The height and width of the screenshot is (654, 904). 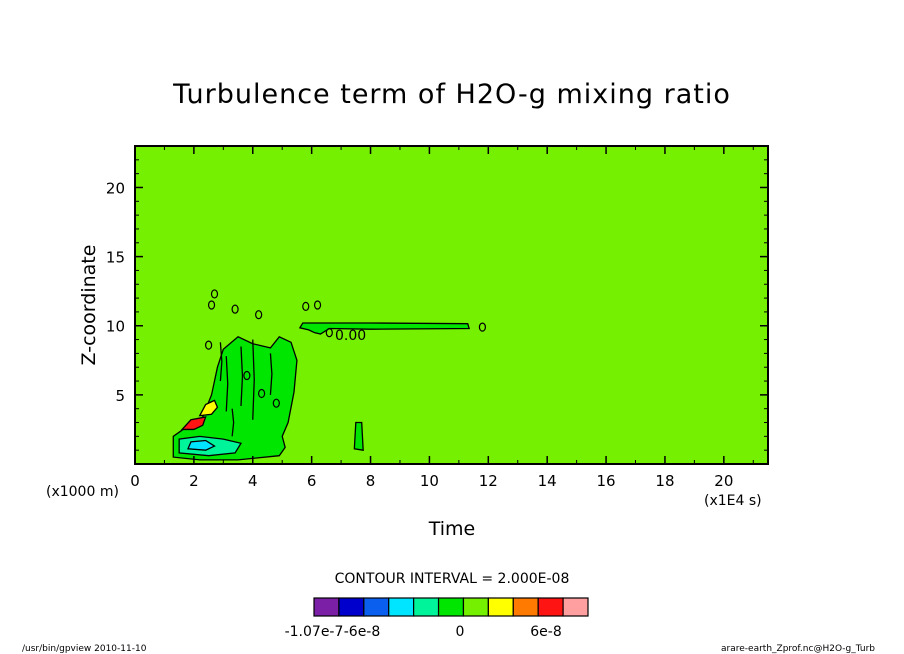 What do you see at coordinates (193, 423) in the screenshot?
I see `positive-peak-region` at bounding box center [193, 423].